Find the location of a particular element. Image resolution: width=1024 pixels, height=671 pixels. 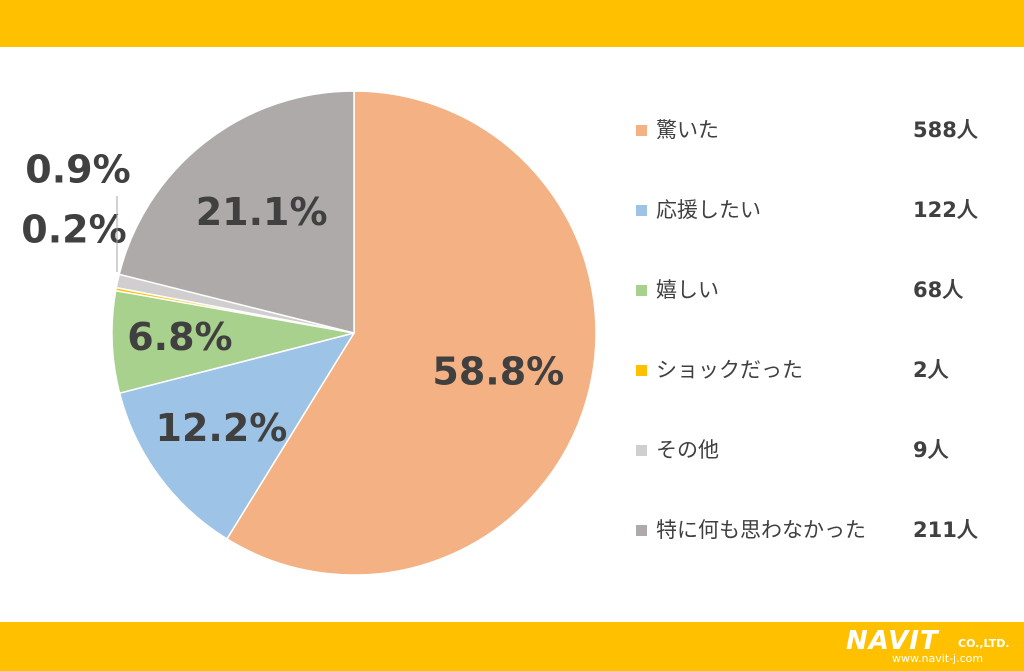

legend-item: 驚いた 588人 is located at coordinates (816, 148).